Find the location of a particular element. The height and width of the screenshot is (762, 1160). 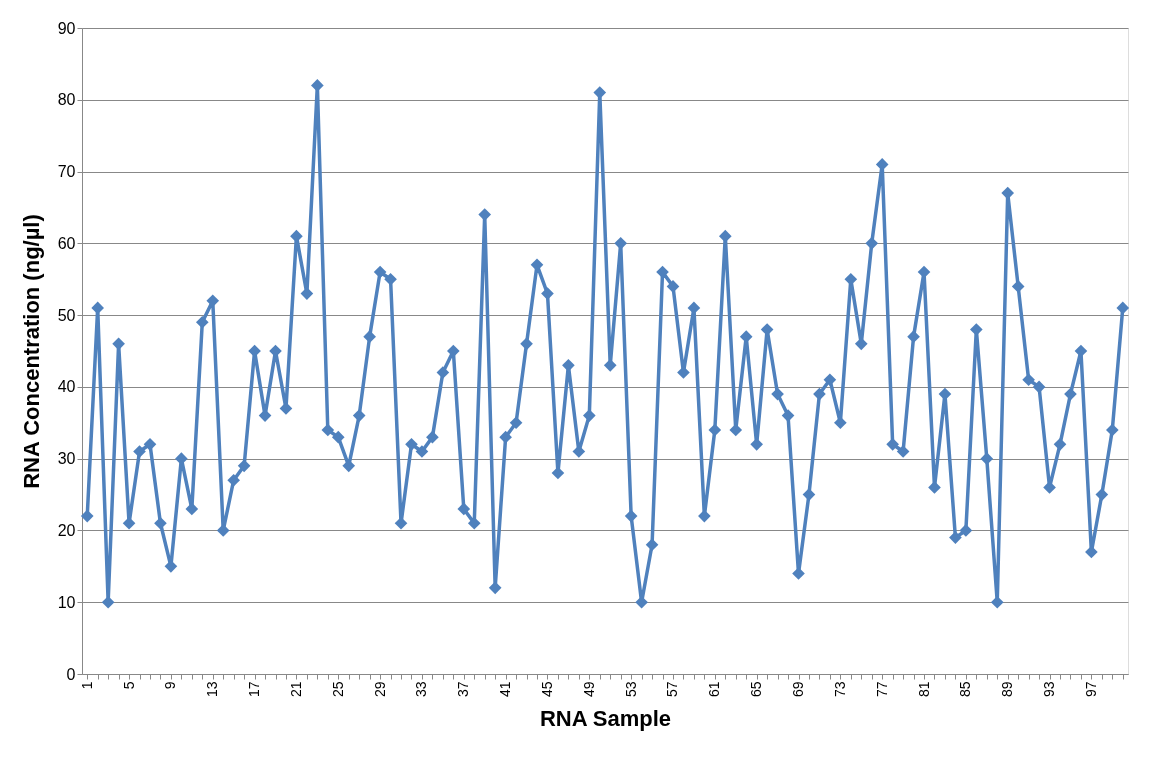

y-tick-label: 0 is located at coordinates (71, 674).